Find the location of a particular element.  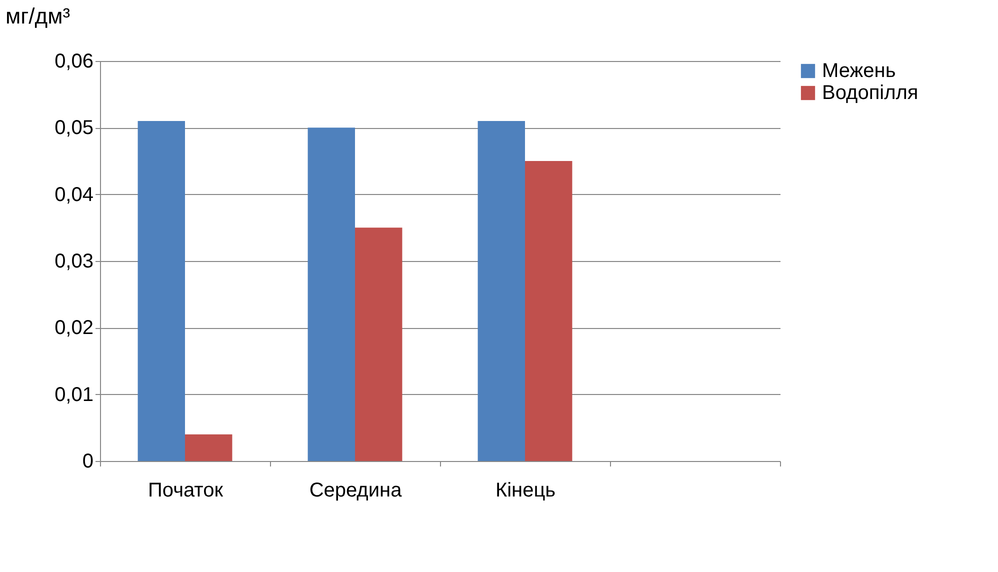

legend-label: Водопілля is located at coordinates (870, 93).